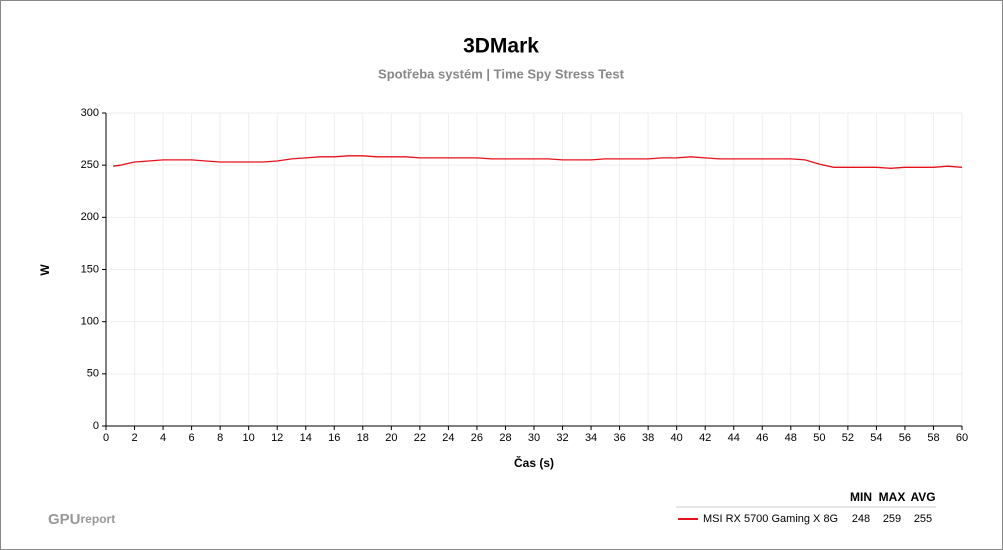 Image resolution: width=1003 pixels, height=550 pixels. Describe the element at coordinates (619, 438) in the screenshot. I see `x-tick-label: 36` at that location.